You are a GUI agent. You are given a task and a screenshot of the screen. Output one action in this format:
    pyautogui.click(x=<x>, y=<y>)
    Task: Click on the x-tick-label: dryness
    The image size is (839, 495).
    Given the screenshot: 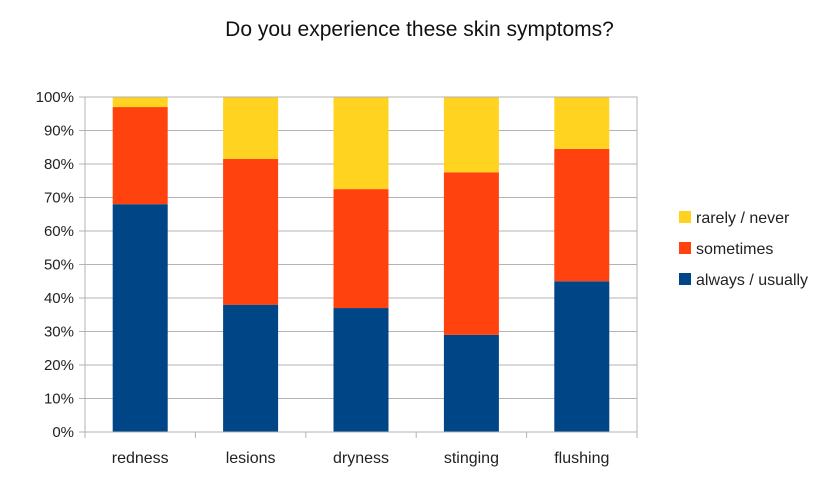 What is the action you would take?
    pyautogui.click(x=361, y=458)
    